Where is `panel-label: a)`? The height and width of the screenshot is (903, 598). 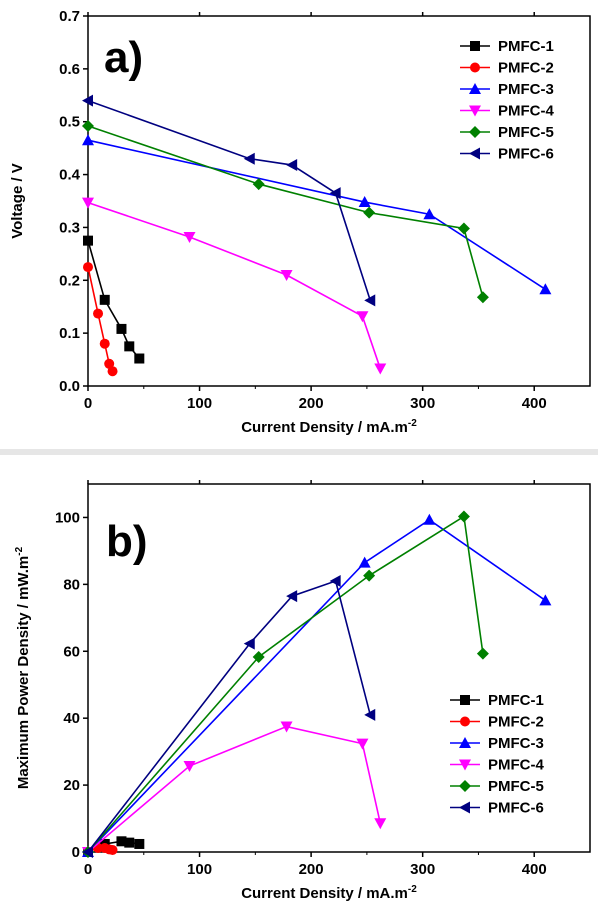
panel-label: a) is located at coordinates (123, 57).